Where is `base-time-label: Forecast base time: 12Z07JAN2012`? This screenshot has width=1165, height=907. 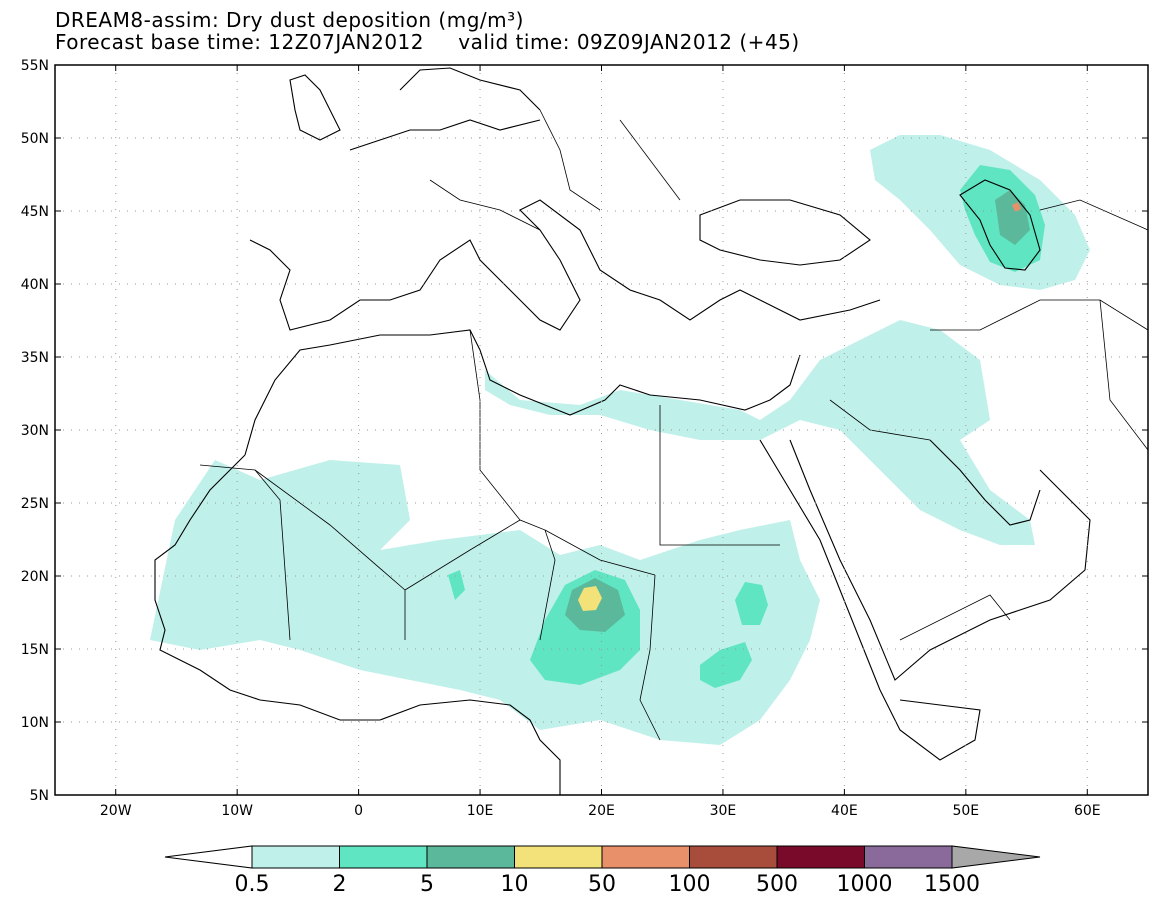
base-time-label: Forecast base time: 12Z07JAN2012 is located at coordinates (239, 42).